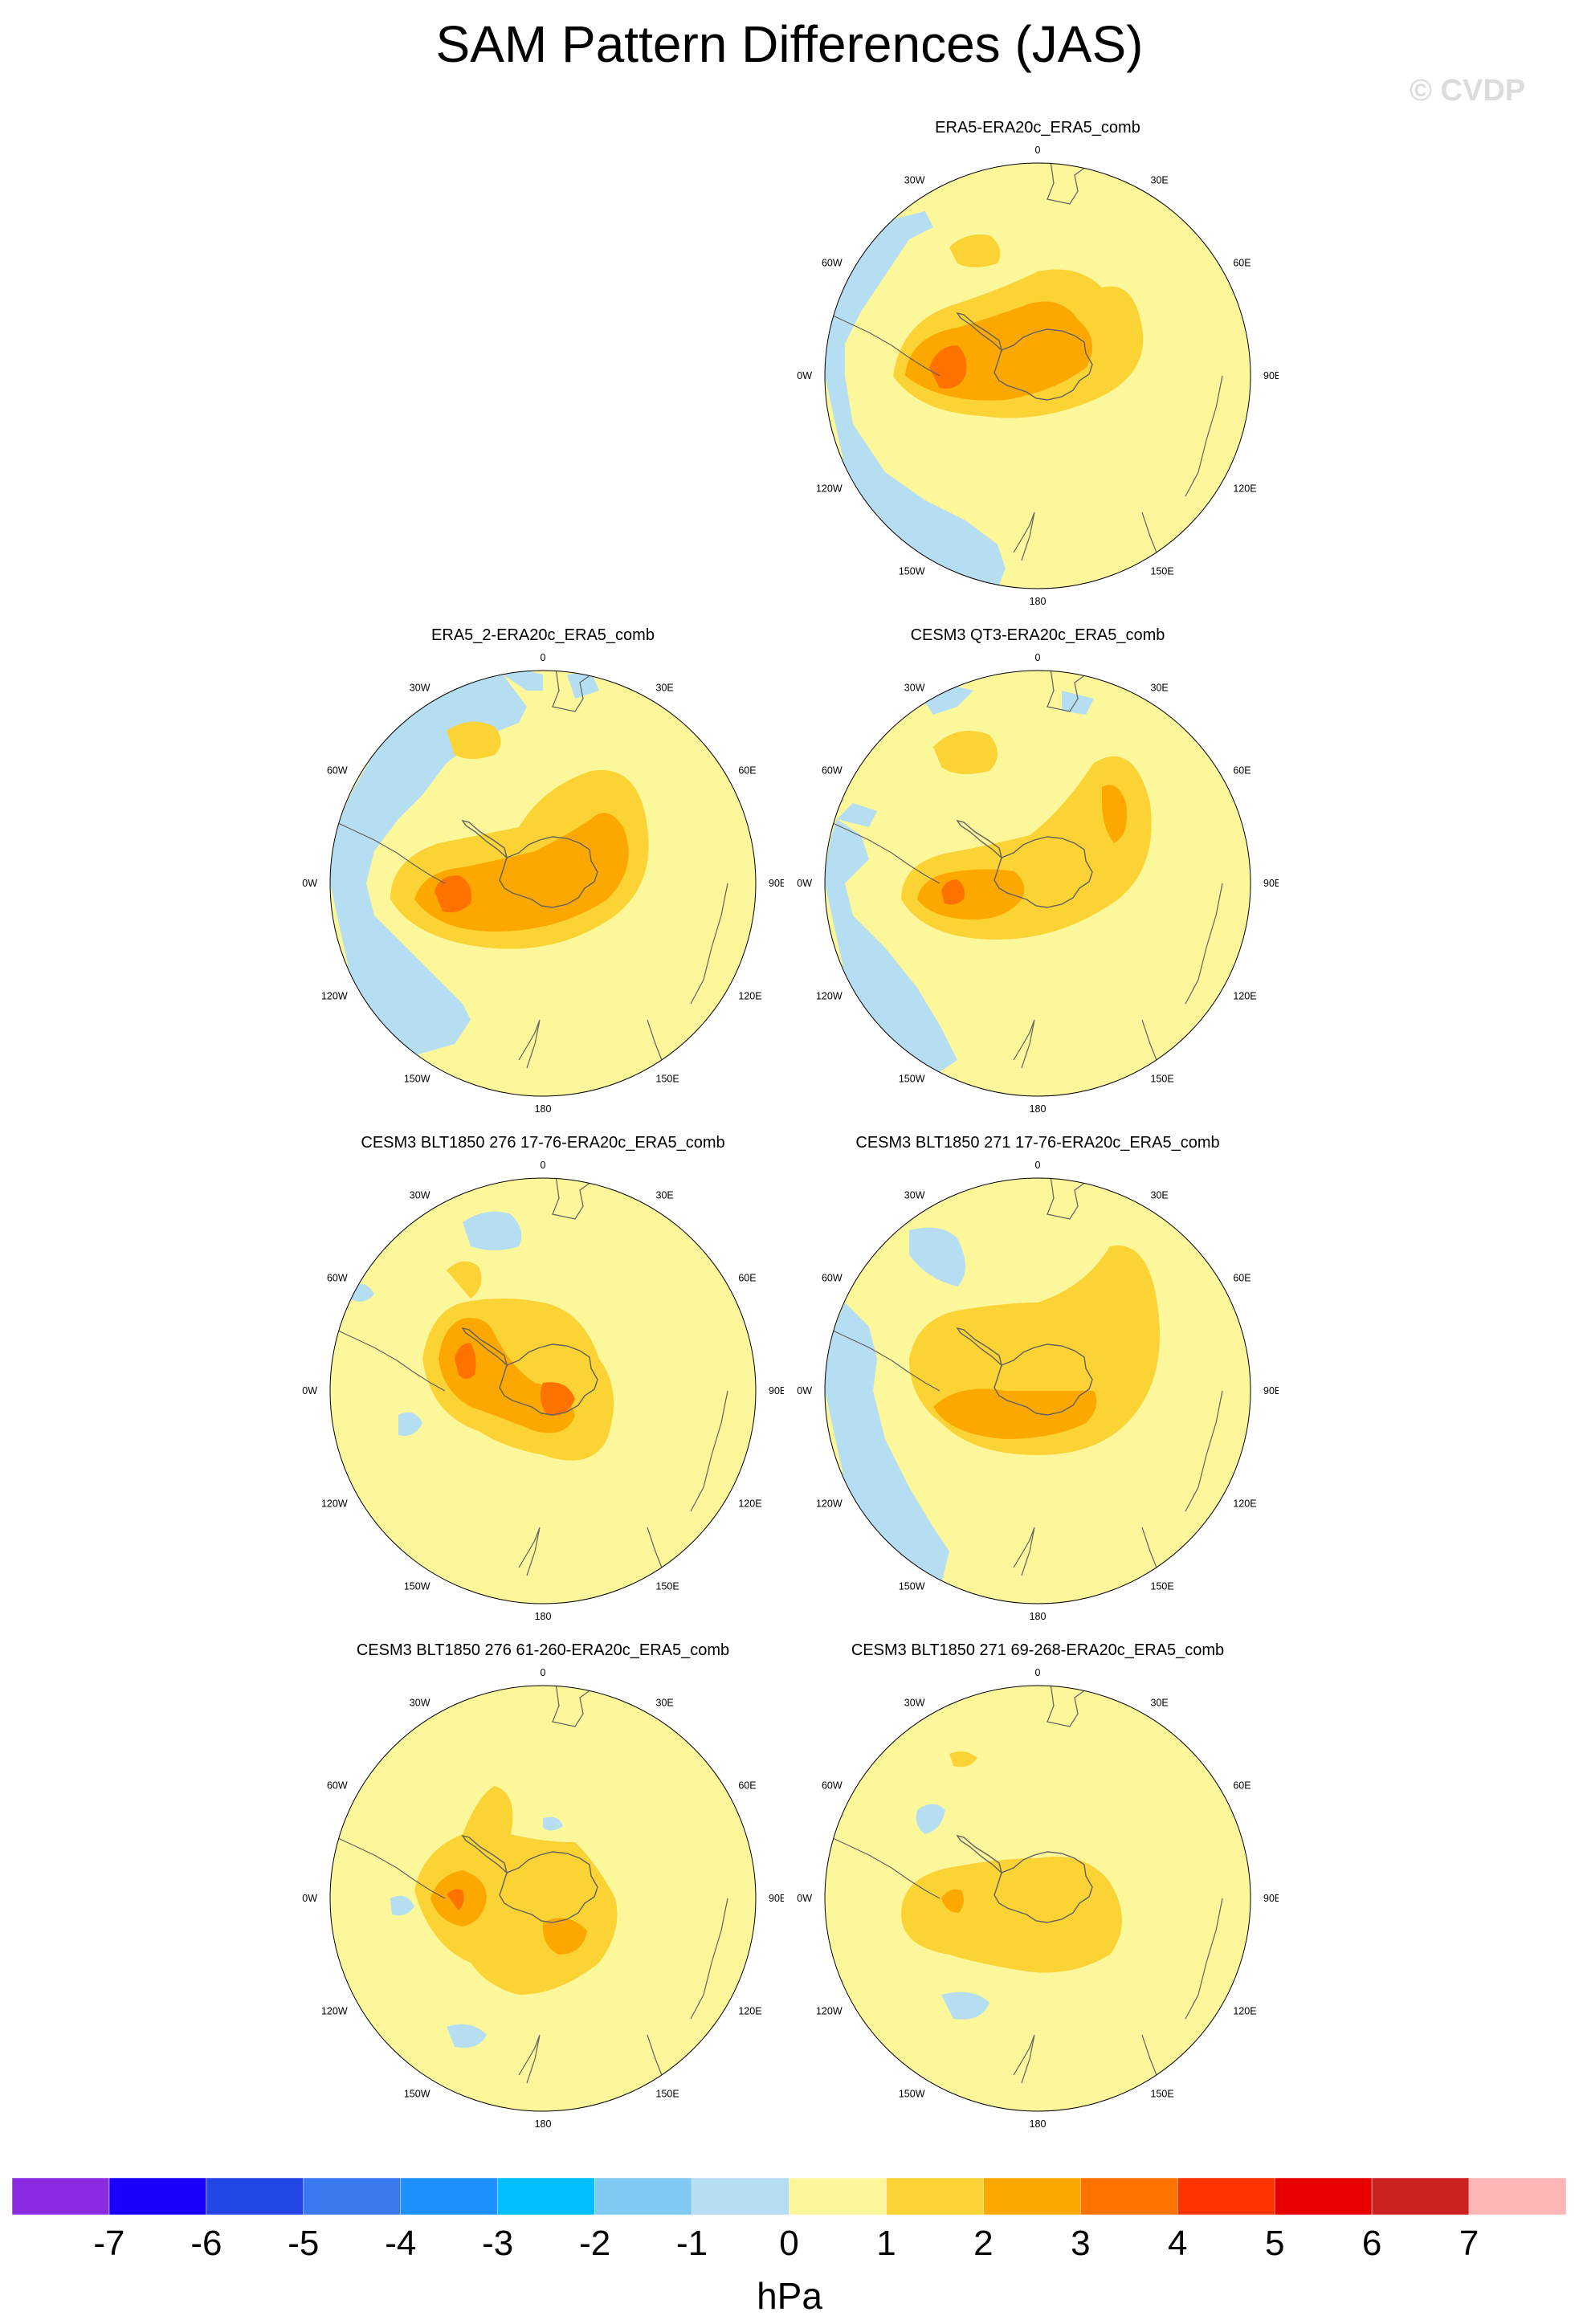 Image resolution: width=1579 pixels, height=2324 pixels. Describe the element at coordinates (692, 2244) in the screenshot. I see `colorbar-tick-label: -1` at that location.